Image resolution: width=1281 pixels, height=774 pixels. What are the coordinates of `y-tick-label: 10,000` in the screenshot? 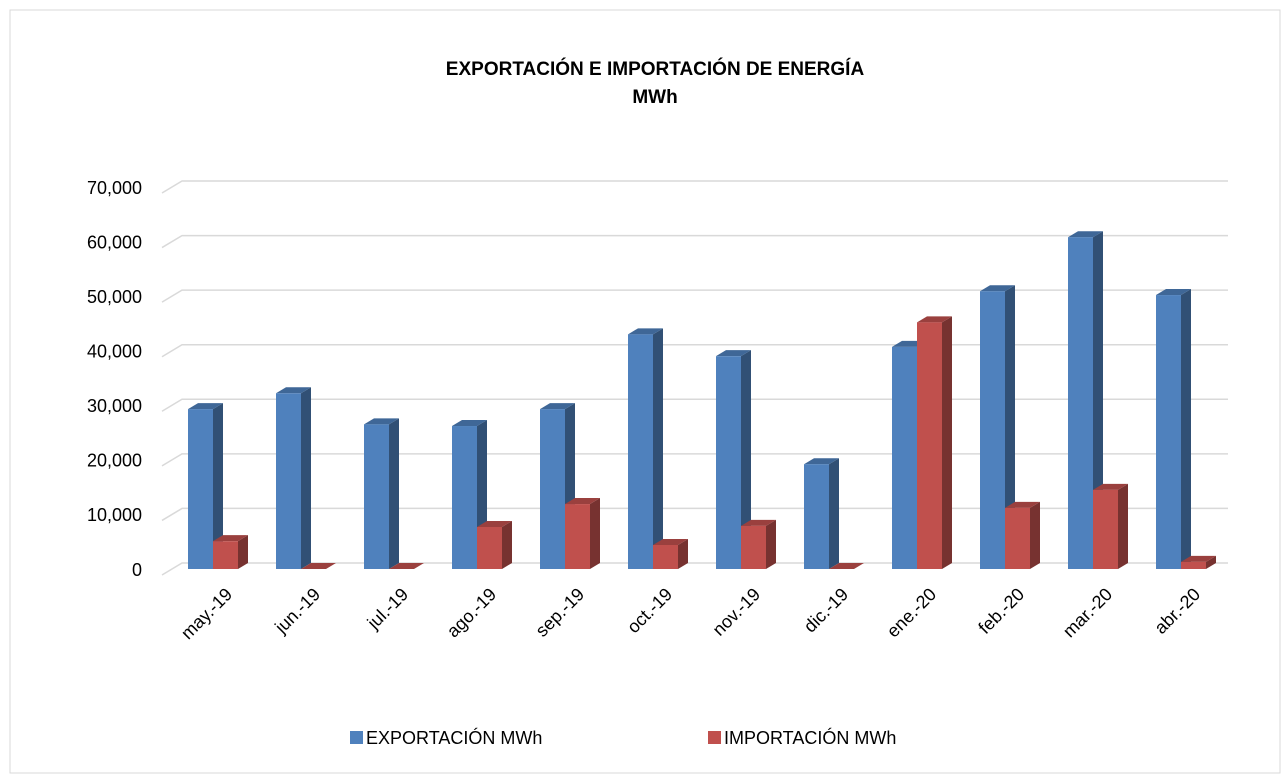 It's located at (114, 515).